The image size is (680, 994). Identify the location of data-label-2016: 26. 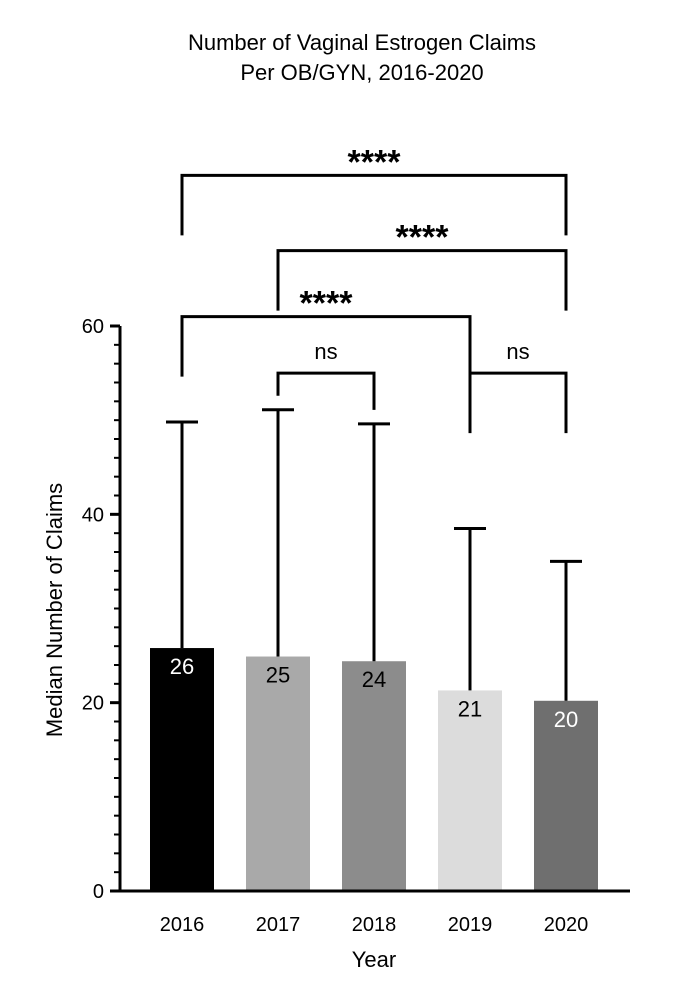
(182, 666).